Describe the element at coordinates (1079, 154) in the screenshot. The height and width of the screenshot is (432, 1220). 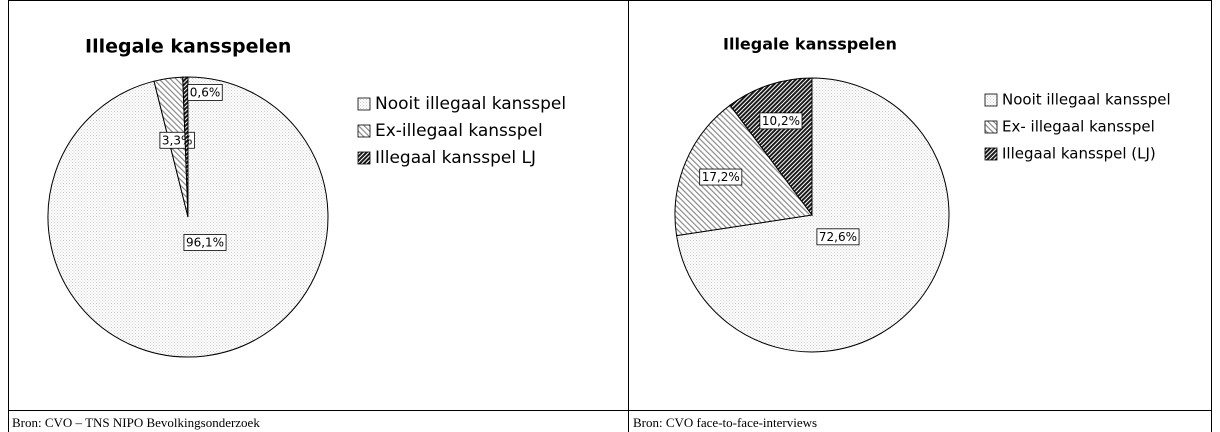
I see `legend-label: Illegaal kansspel (LJ)` at that location.